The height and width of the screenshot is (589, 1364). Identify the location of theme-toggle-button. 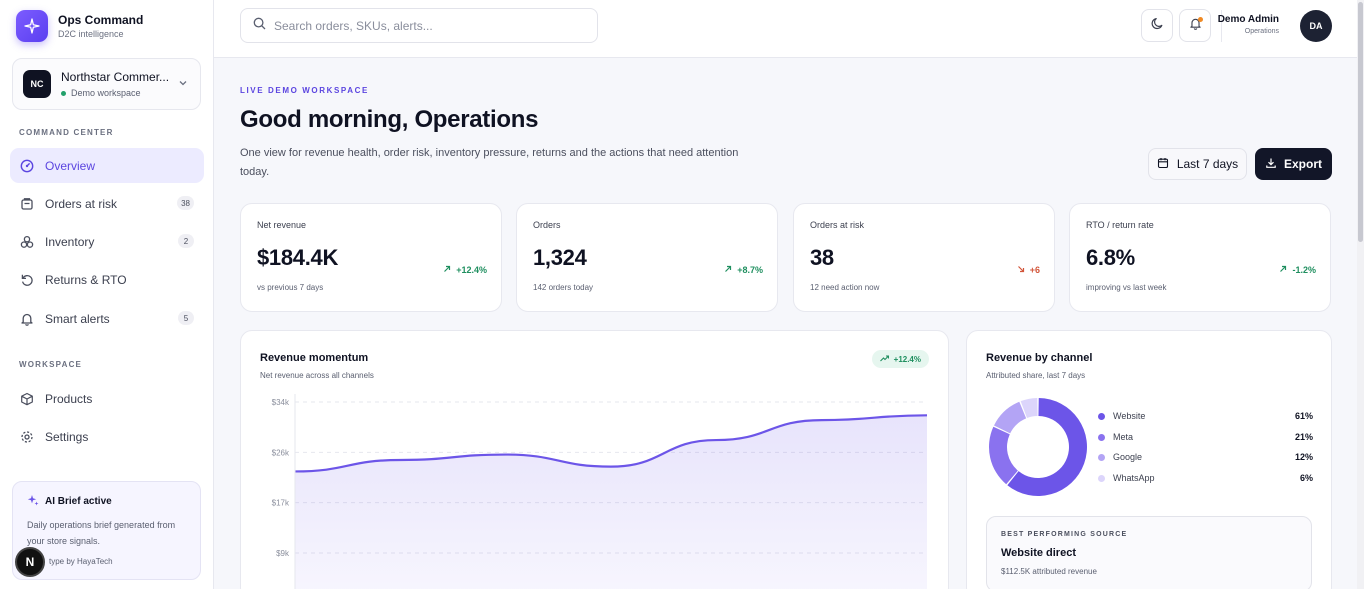
(1157, 25).